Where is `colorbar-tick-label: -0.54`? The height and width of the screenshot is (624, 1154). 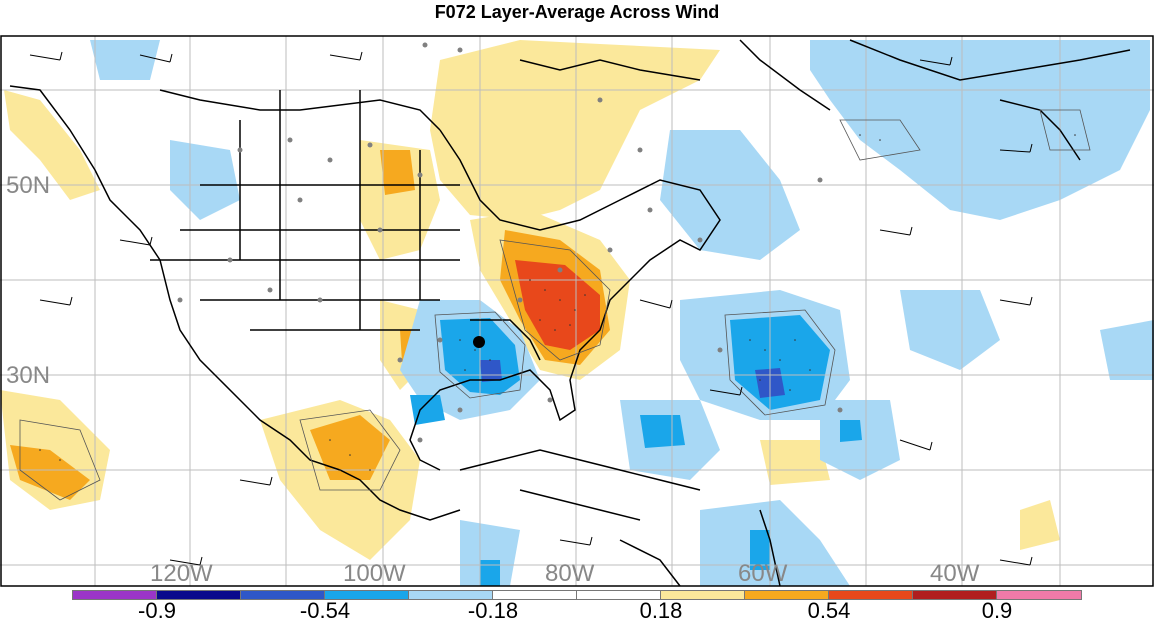 colorbar-tick-label: -0.54 is located at coordinates (325, 610).